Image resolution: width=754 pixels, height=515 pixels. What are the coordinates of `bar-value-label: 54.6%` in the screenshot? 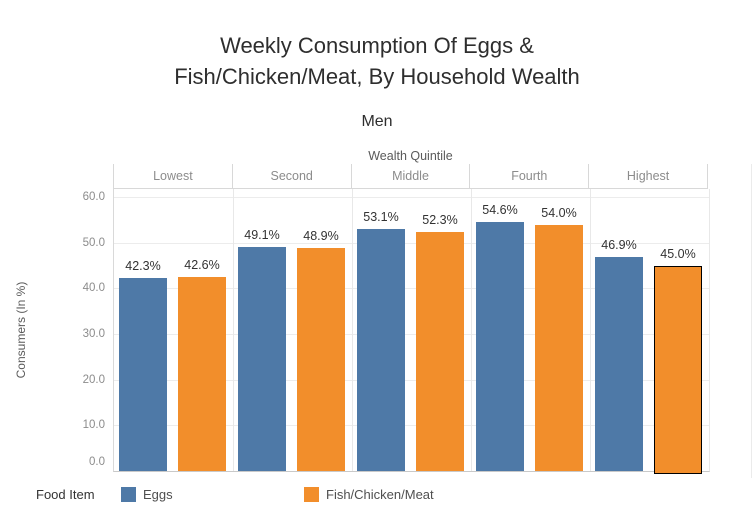 It's located at (500, 209).